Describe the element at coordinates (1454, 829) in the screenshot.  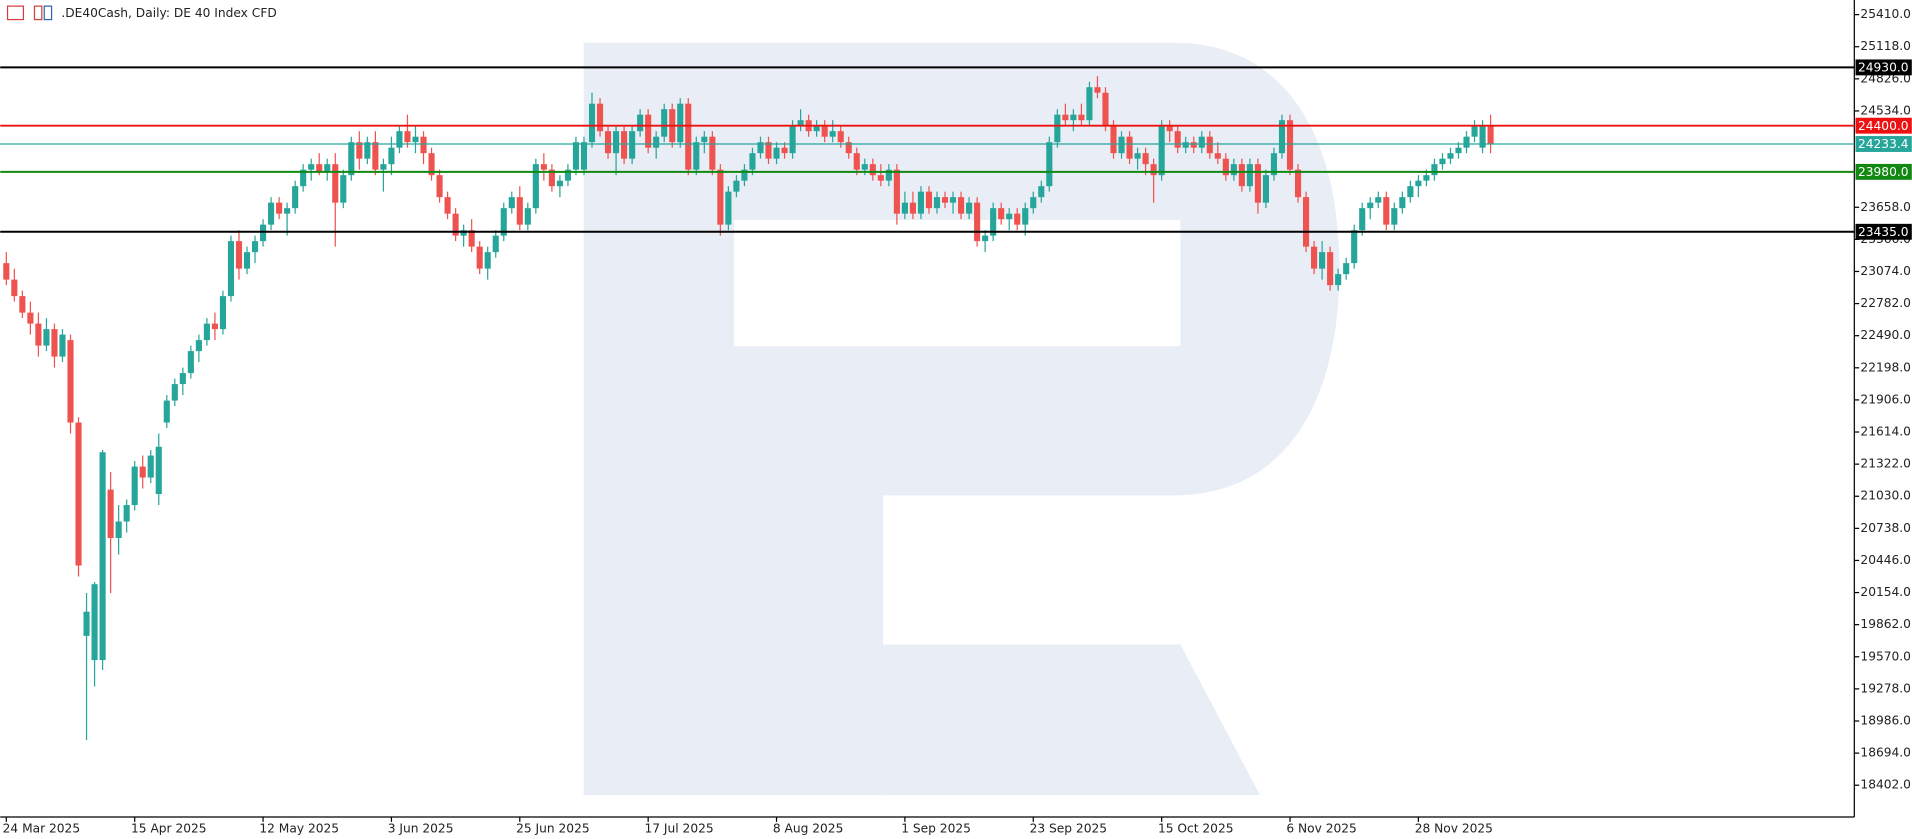
I see `x-tick-label: 28 Nov 2025` at that location.